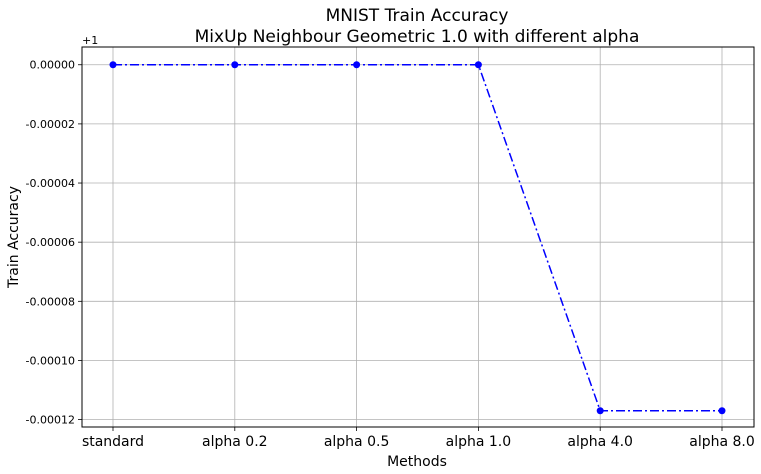 Image resolution: width=761 pixels, height=474 pixels. What do you see at coordinates (357, 442) in the screenshot?
I see `x-tick-label: alpha 0.5` at bounding box center [357, 442].